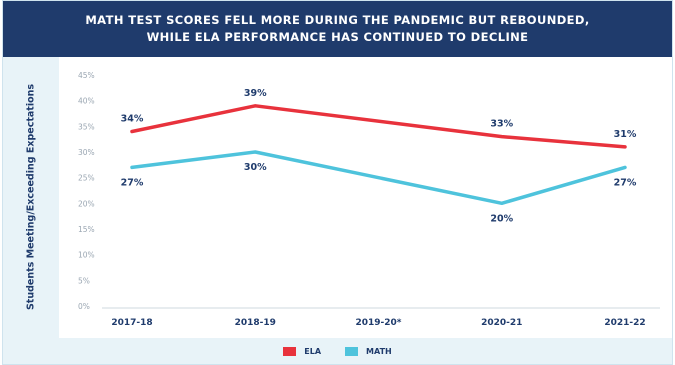 This screenshot has height=365, width=675. Describe the element at coordinates (501, 323) in the screenshot. I see `x-tick-label: 2020-21` at that location.